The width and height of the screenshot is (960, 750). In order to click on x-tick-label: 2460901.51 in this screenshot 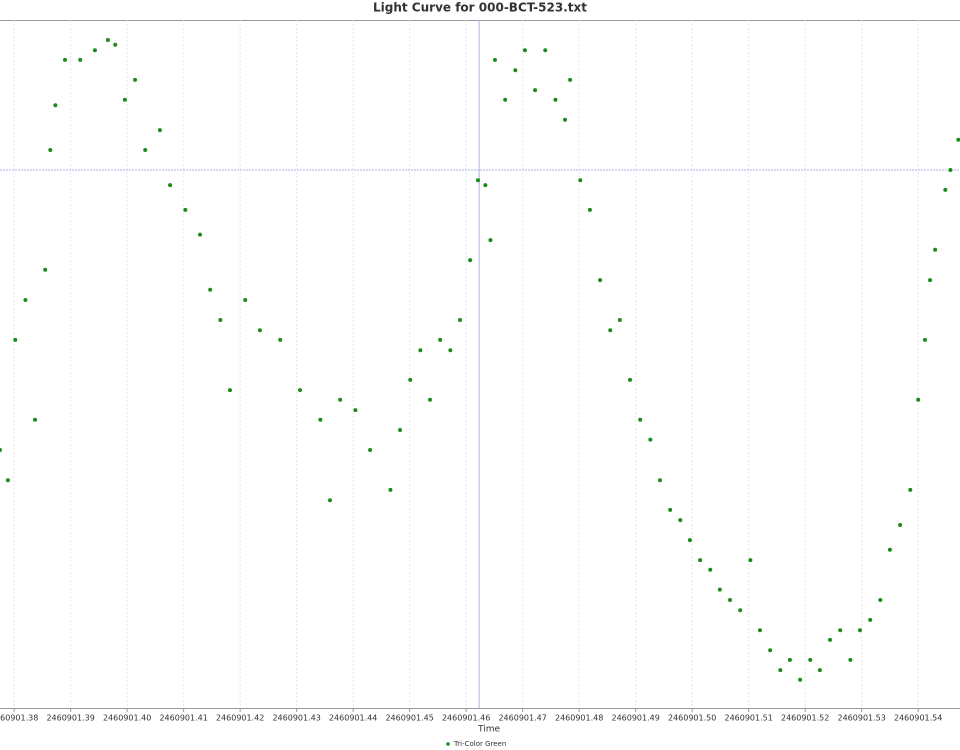, I will do `click(748, 718)`.